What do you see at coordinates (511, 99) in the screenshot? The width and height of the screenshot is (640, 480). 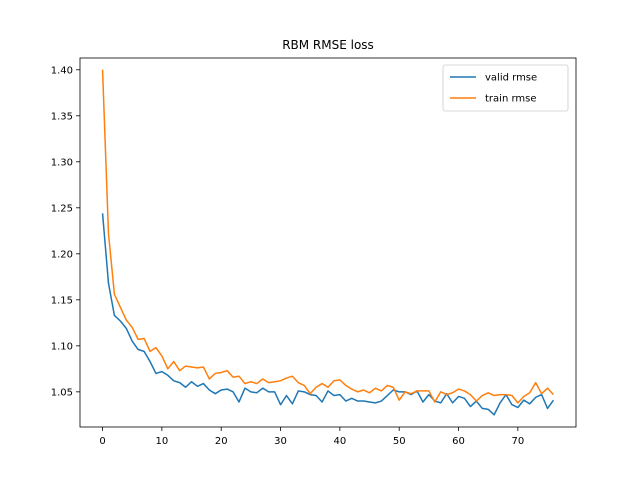 I see `legend-label-2: train rmse` at bounding box center [511, 99].